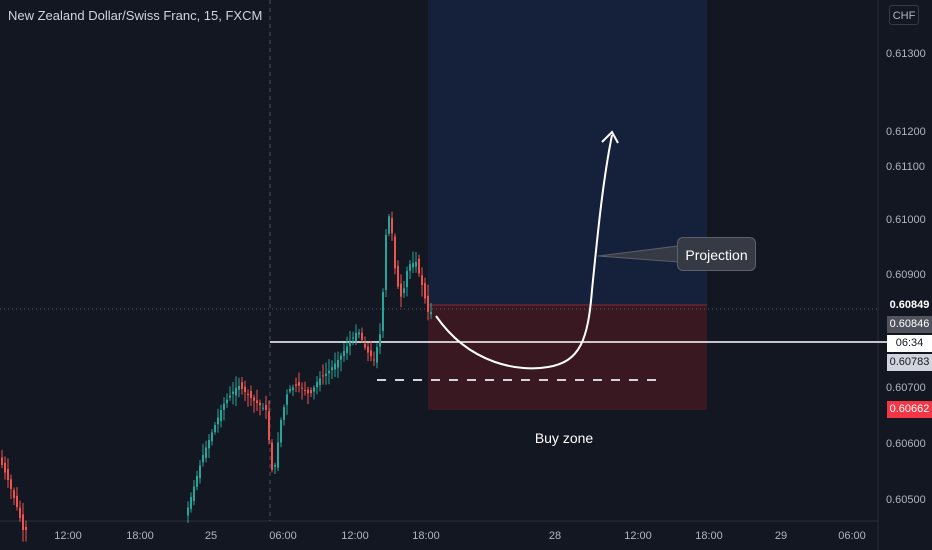 The height and width of the screenshot is (550, 932). Describe the element at coordinates (906, 132) in the screenshot. I see `price-tick: 0.61200` at that location.